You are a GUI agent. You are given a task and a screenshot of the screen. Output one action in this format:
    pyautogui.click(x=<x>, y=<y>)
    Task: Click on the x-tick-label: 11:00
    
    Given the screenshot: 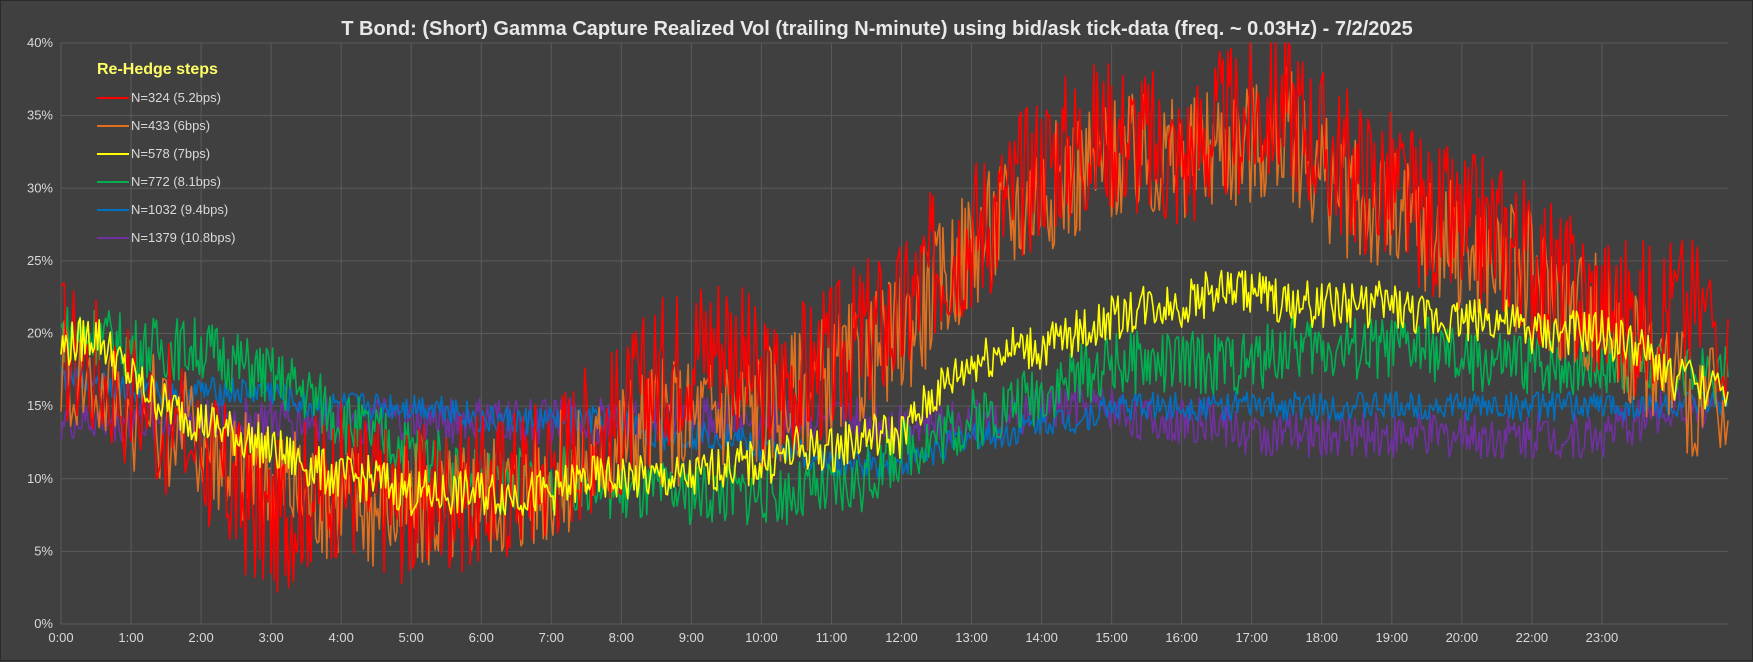 What is the action you would take?
    pyautogui.click(x=832, y=637)
    